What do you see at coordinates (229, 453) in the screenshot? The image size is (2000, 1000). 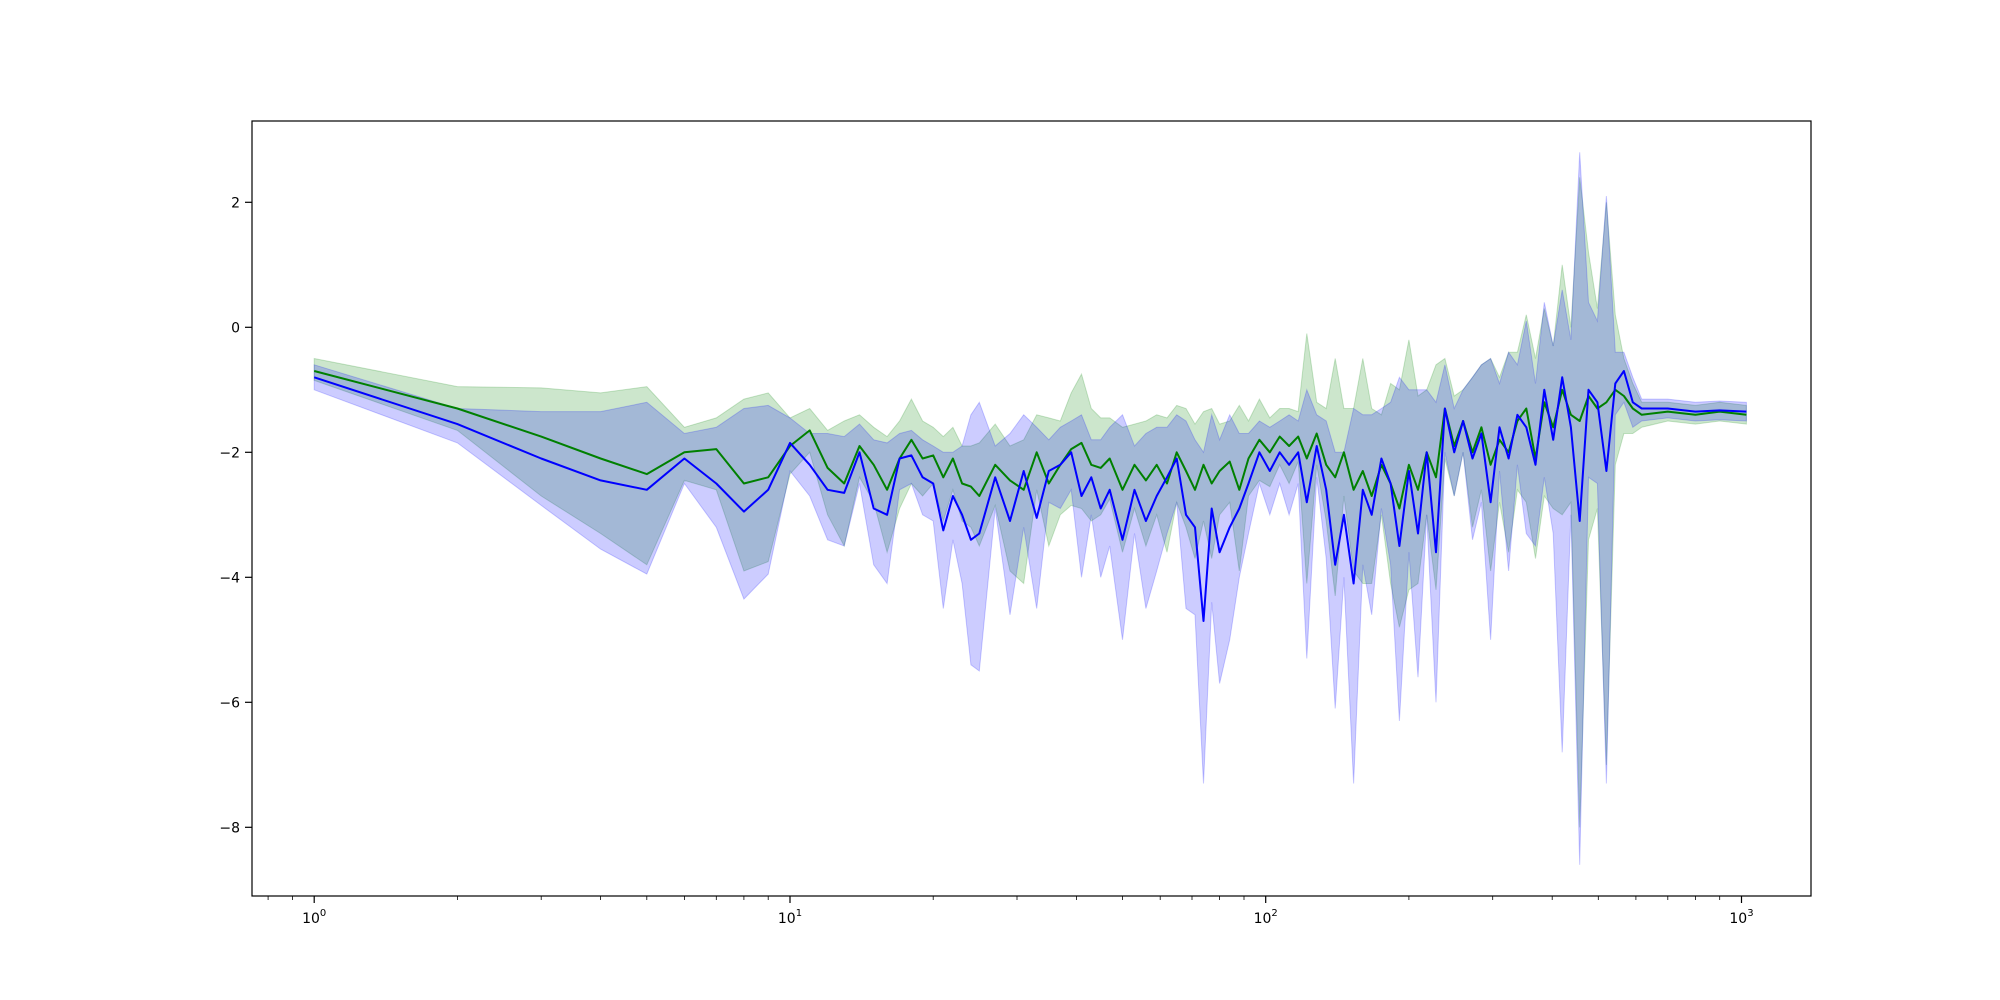 I see `y-tick-label: −2` at bounding box center [229, 453].